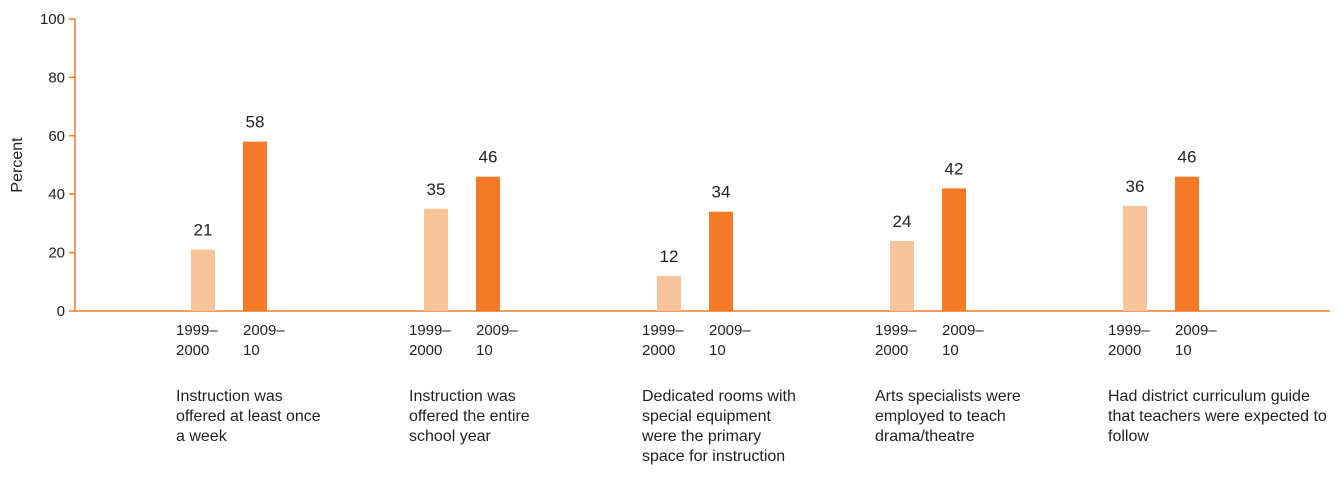 The height and width of the screenshot is (496, 1341). Describe the element at coordinates (56, 194) in the screenshot. I see `y-tick-label: 40` at that location.